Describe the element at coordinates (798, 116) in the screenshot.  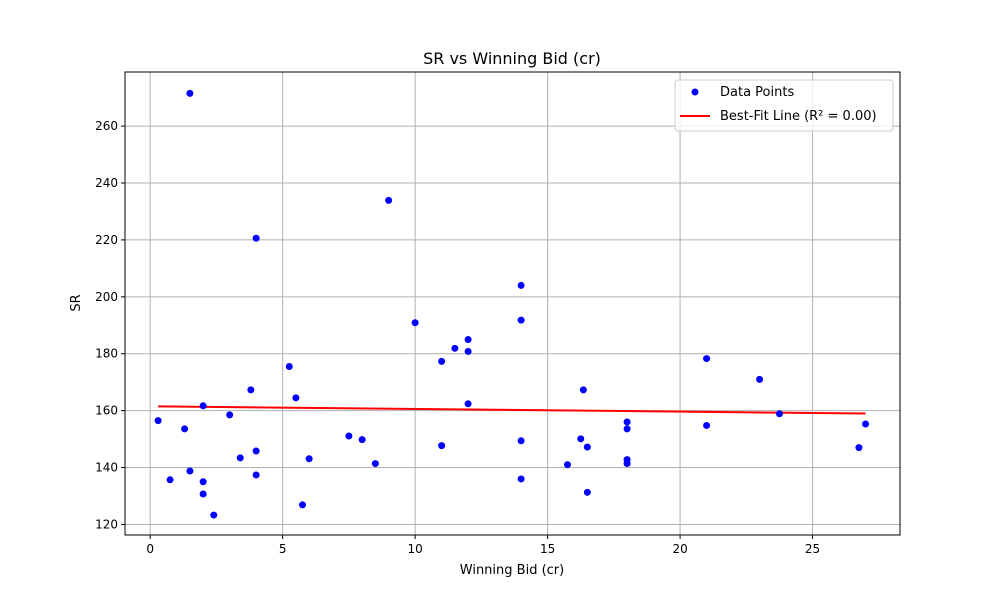
I see `legend-label-best-fit-line: Best-Fit Line (R² = 0.00)` at that location.